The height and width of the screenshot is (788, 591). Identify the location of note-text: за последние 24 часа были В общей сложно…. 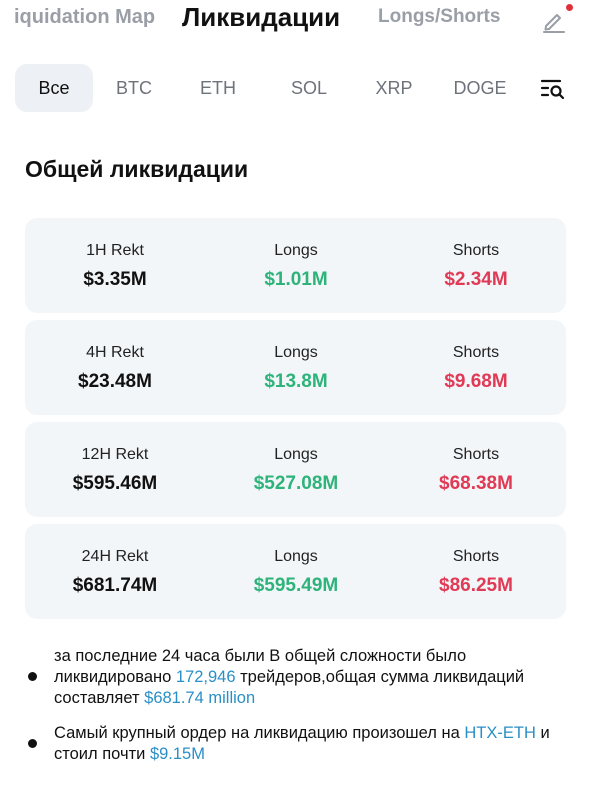
(260, 666).